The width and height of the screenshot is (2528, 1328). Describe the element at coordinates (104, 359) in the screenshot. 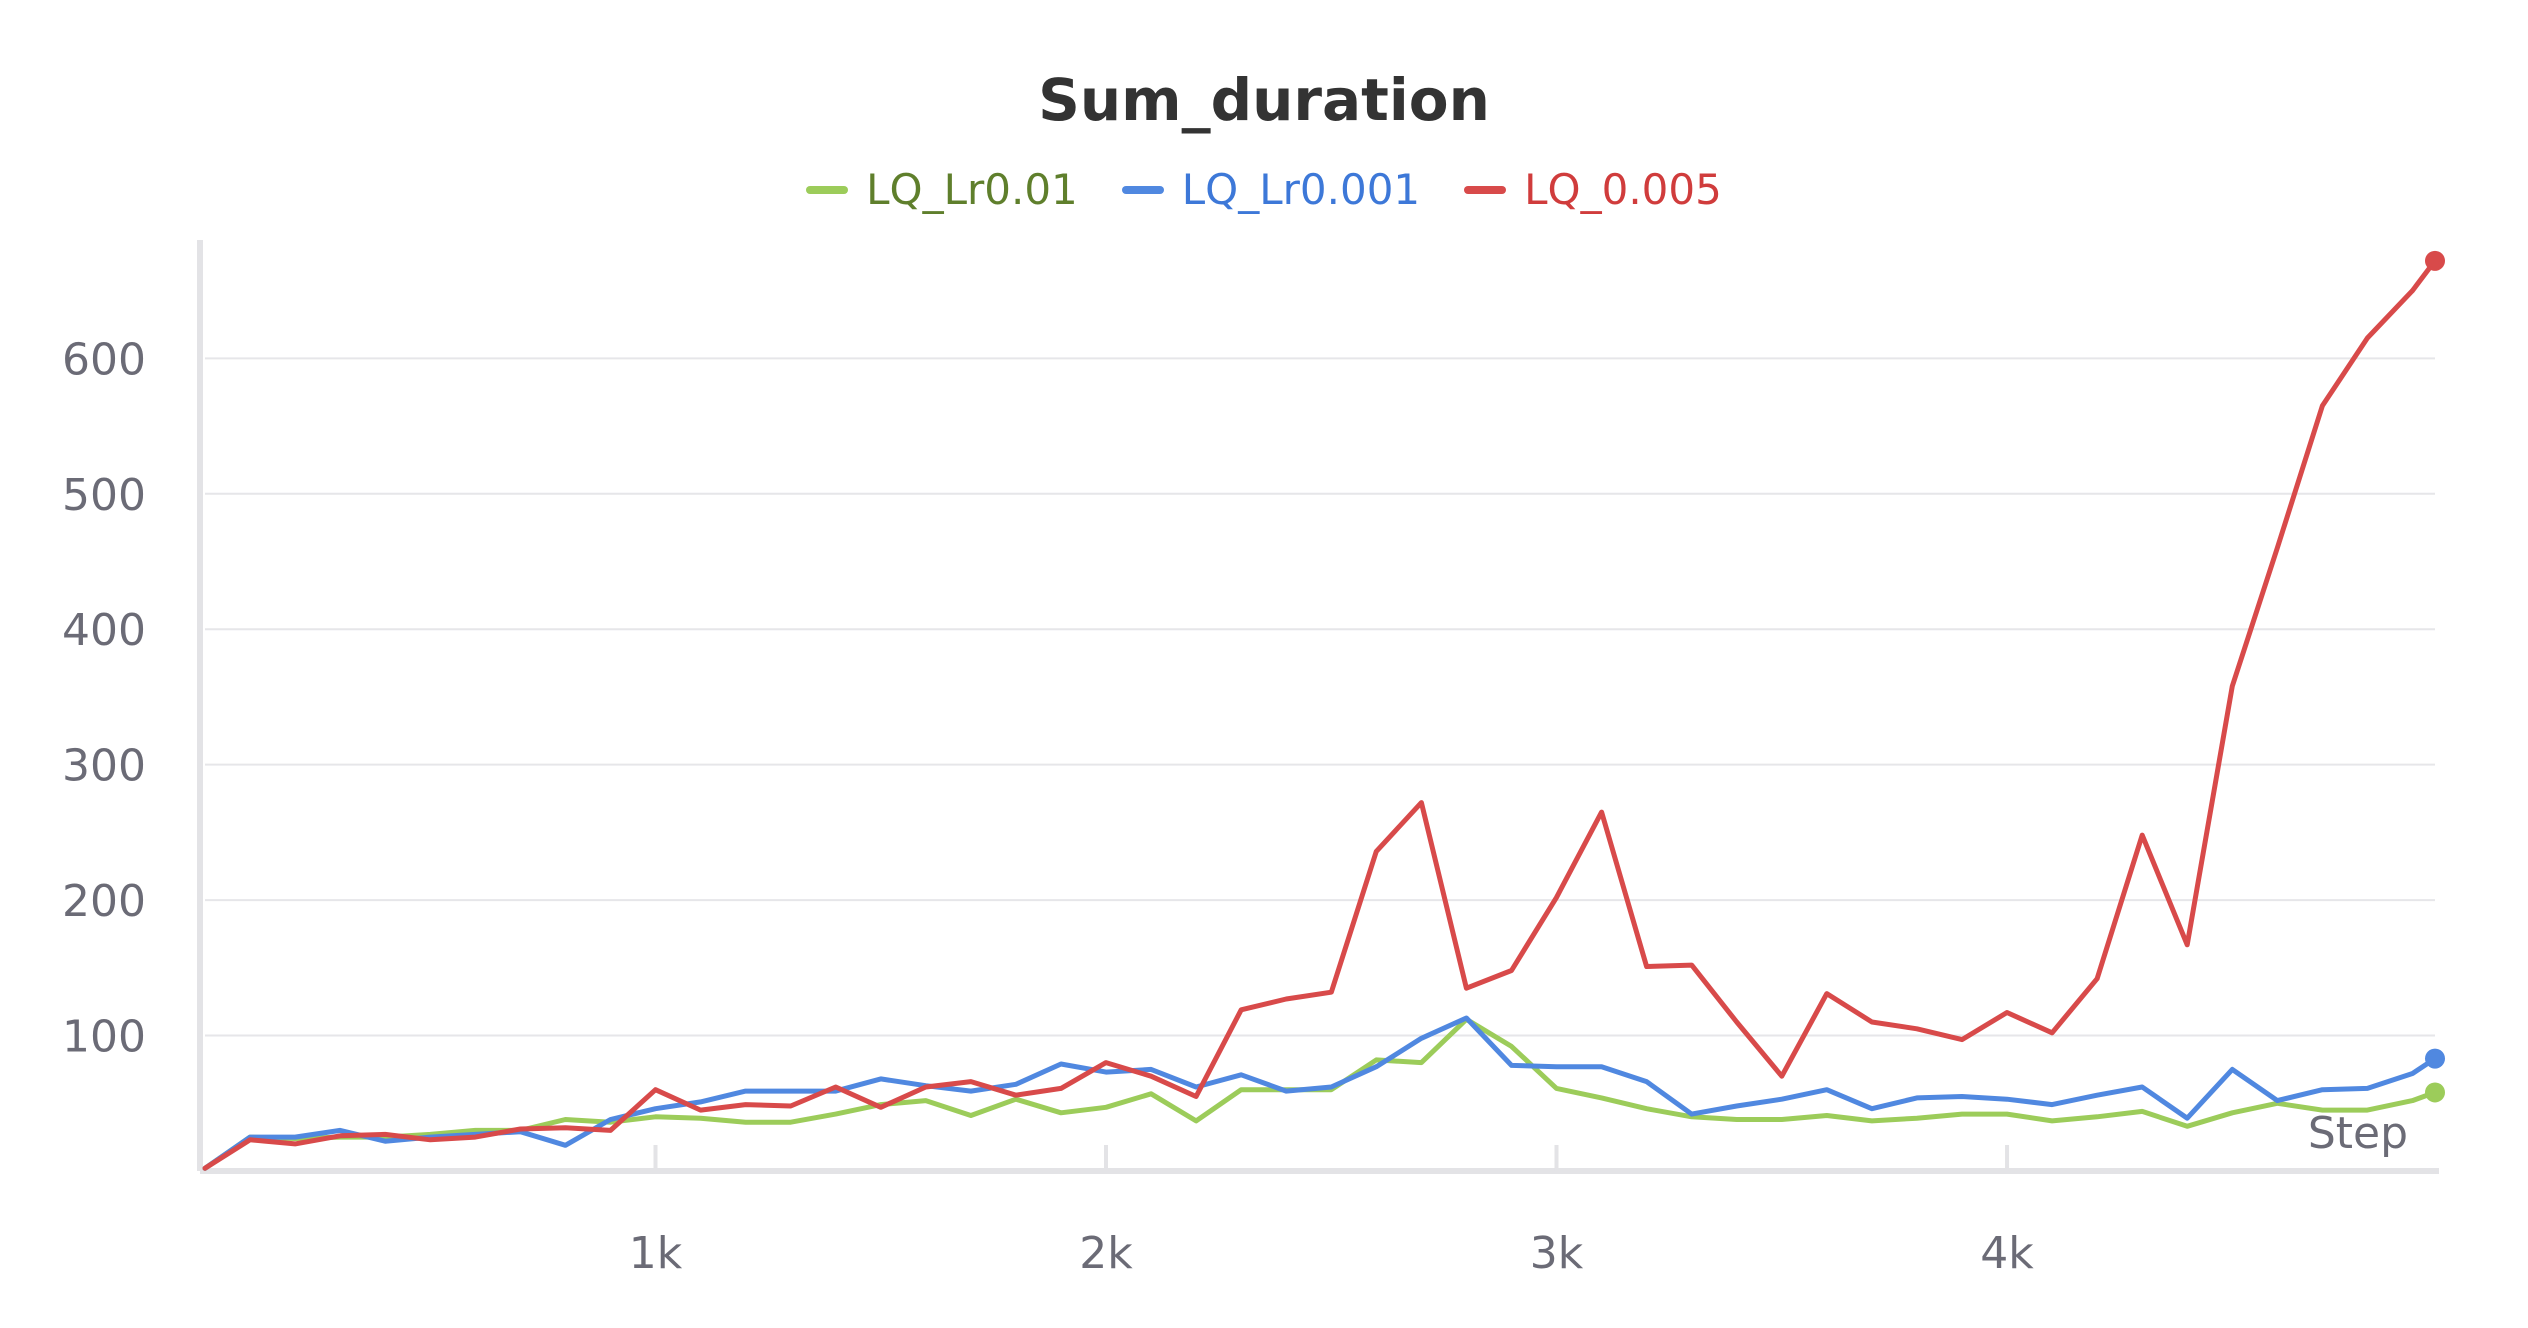

I see `y-tick-label: 600` at that location.